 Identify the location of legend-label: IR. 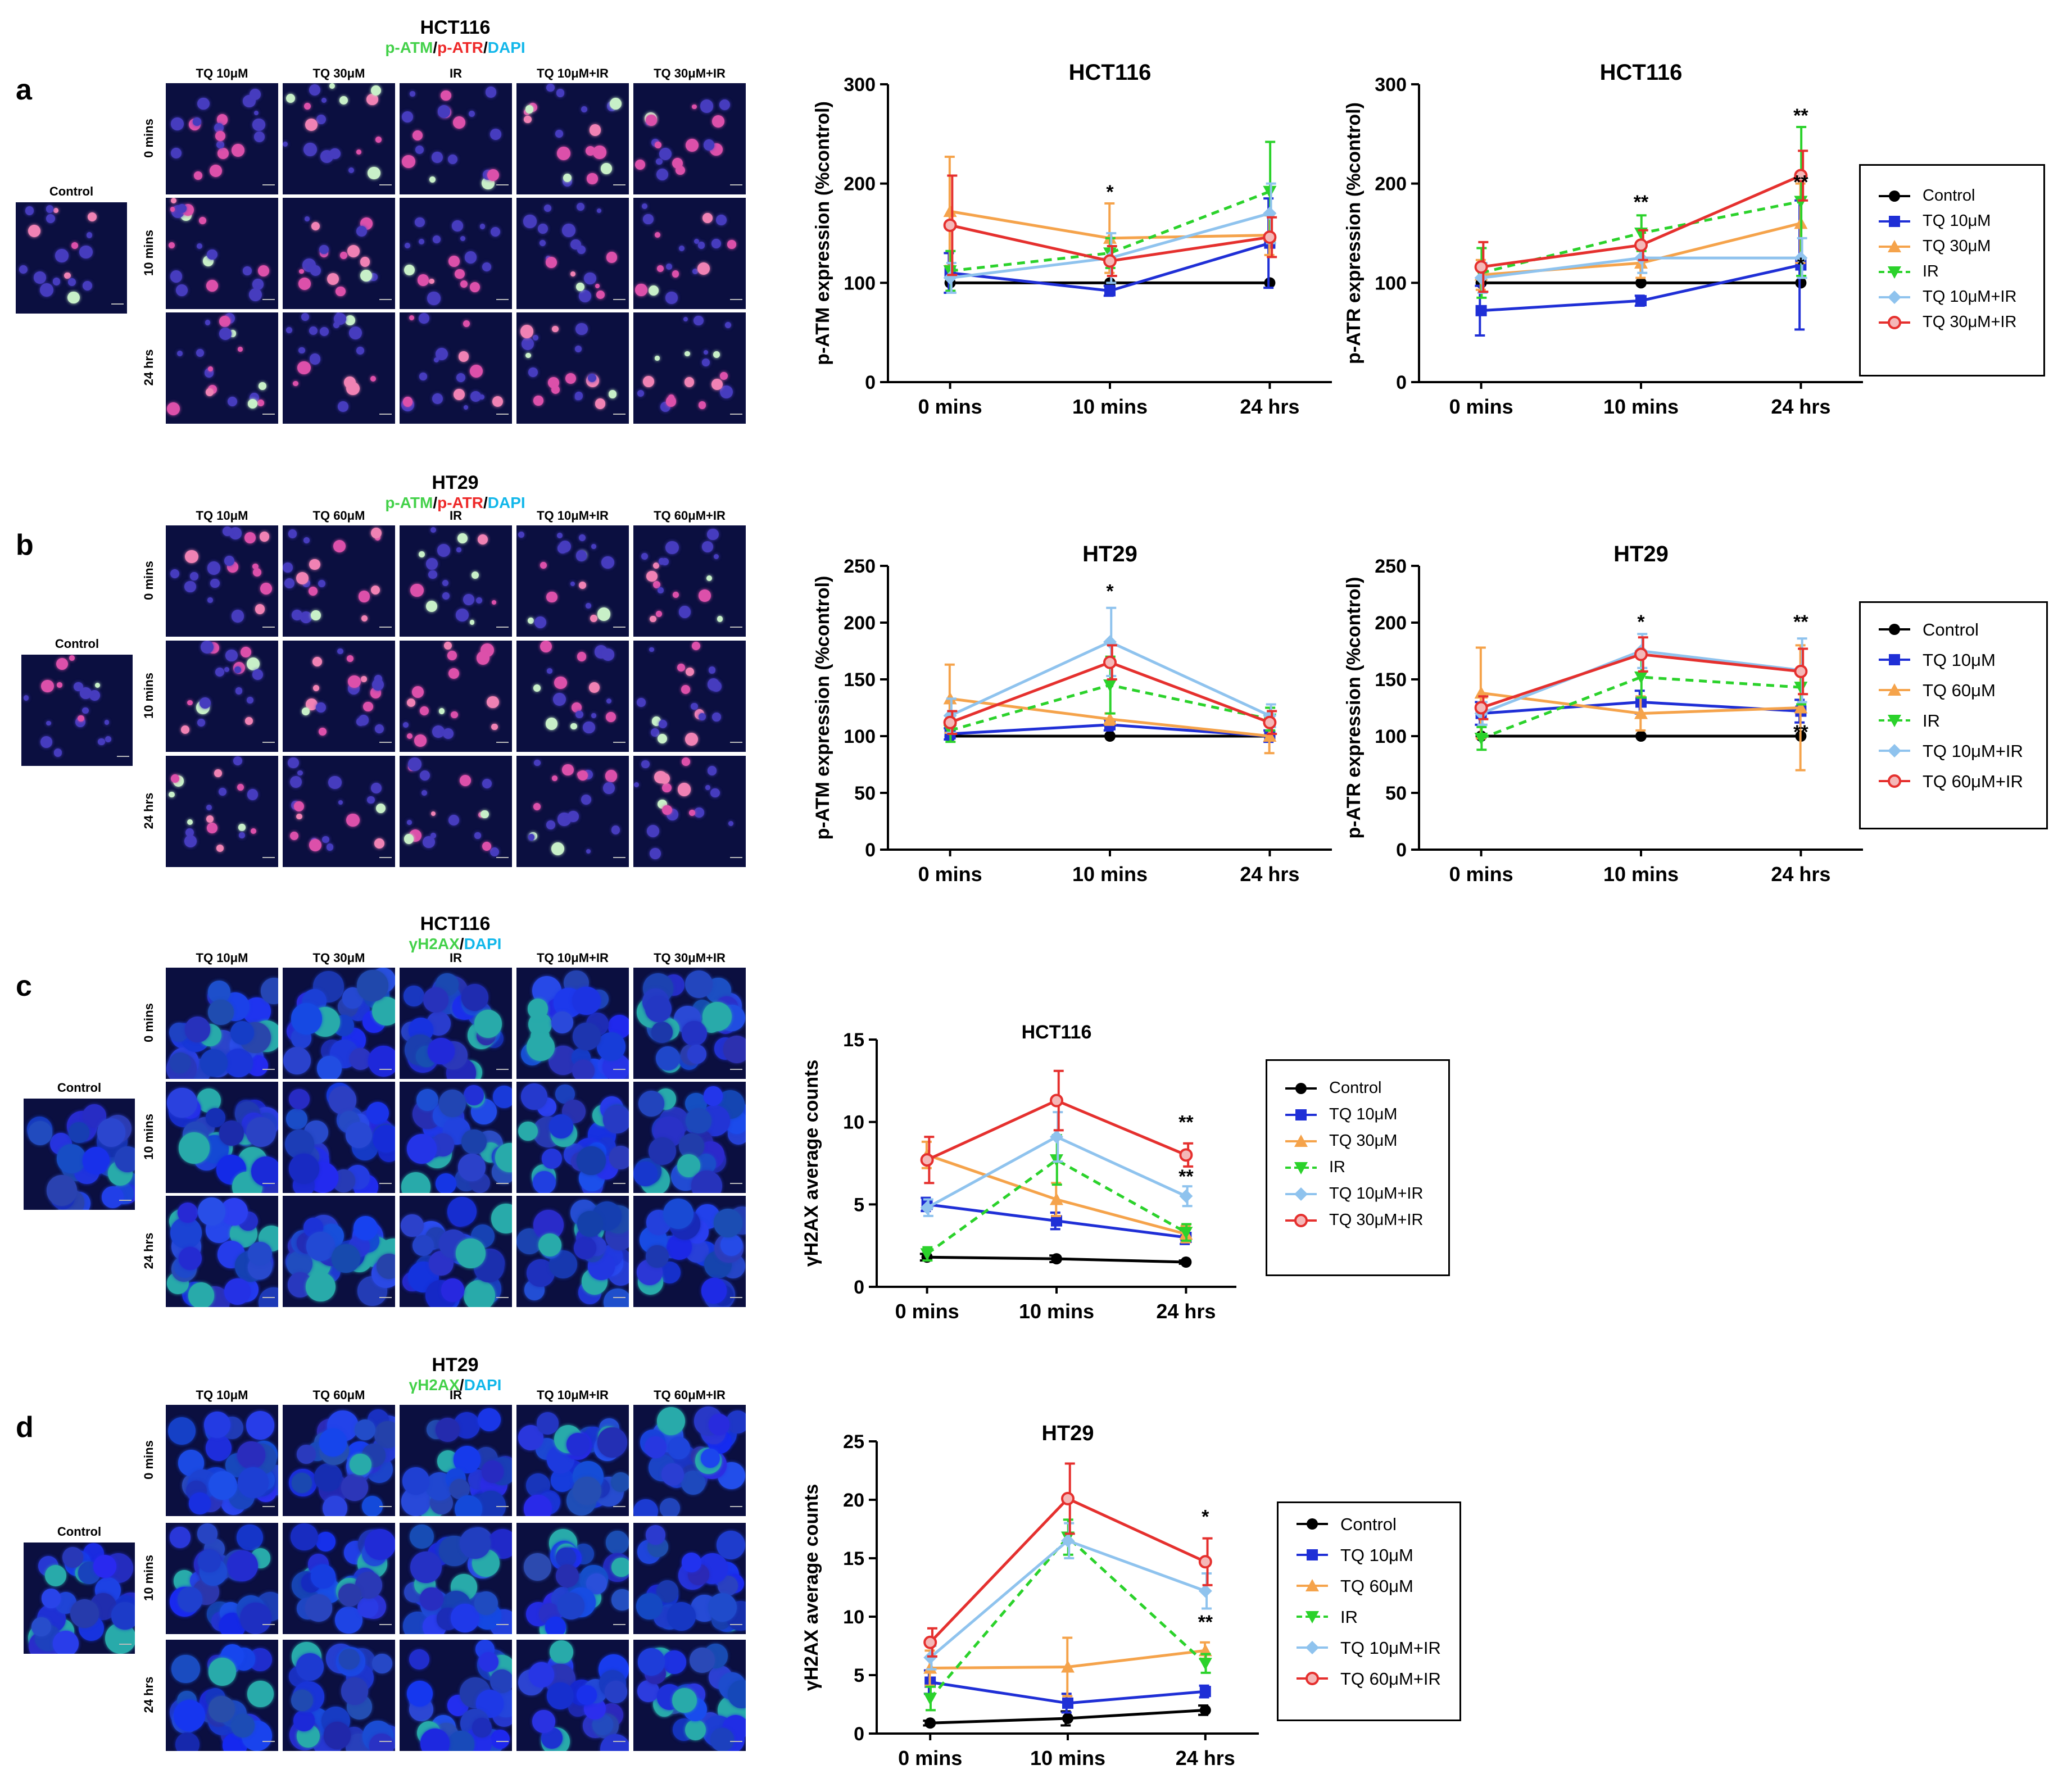
(1349, 1617).